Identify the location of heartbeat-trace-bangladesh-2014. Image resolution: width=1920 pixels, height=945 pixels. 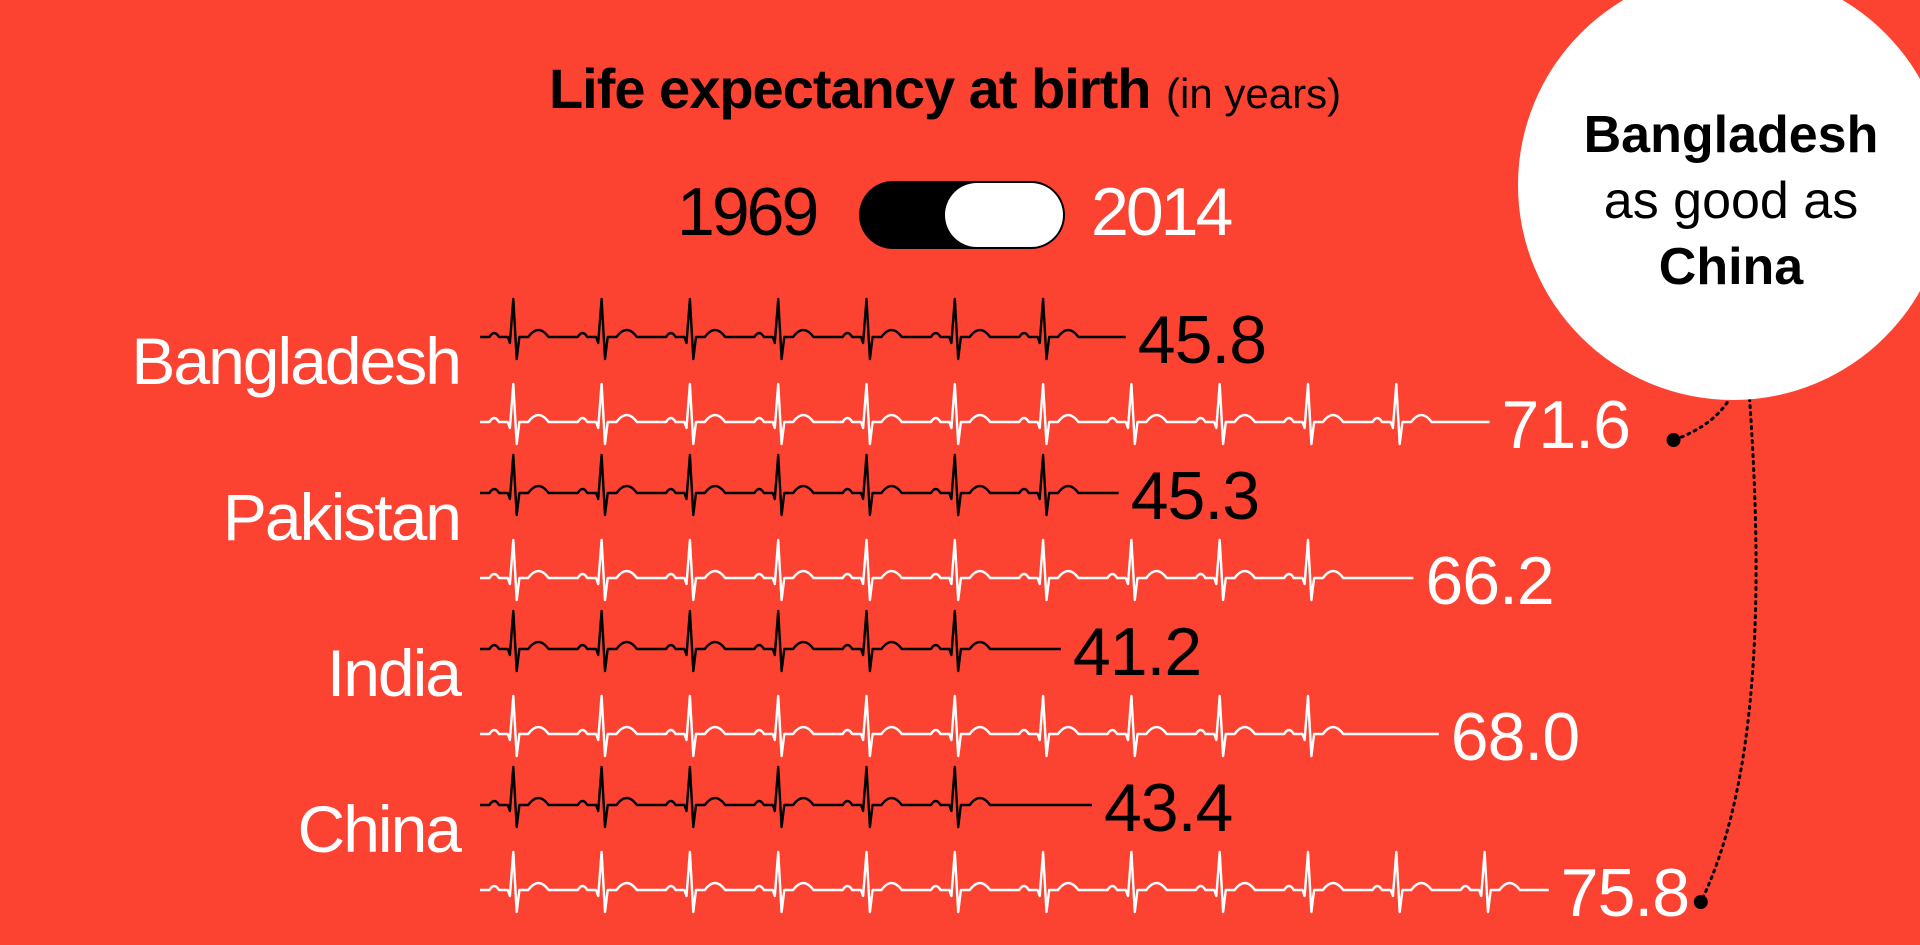
(985, 414).